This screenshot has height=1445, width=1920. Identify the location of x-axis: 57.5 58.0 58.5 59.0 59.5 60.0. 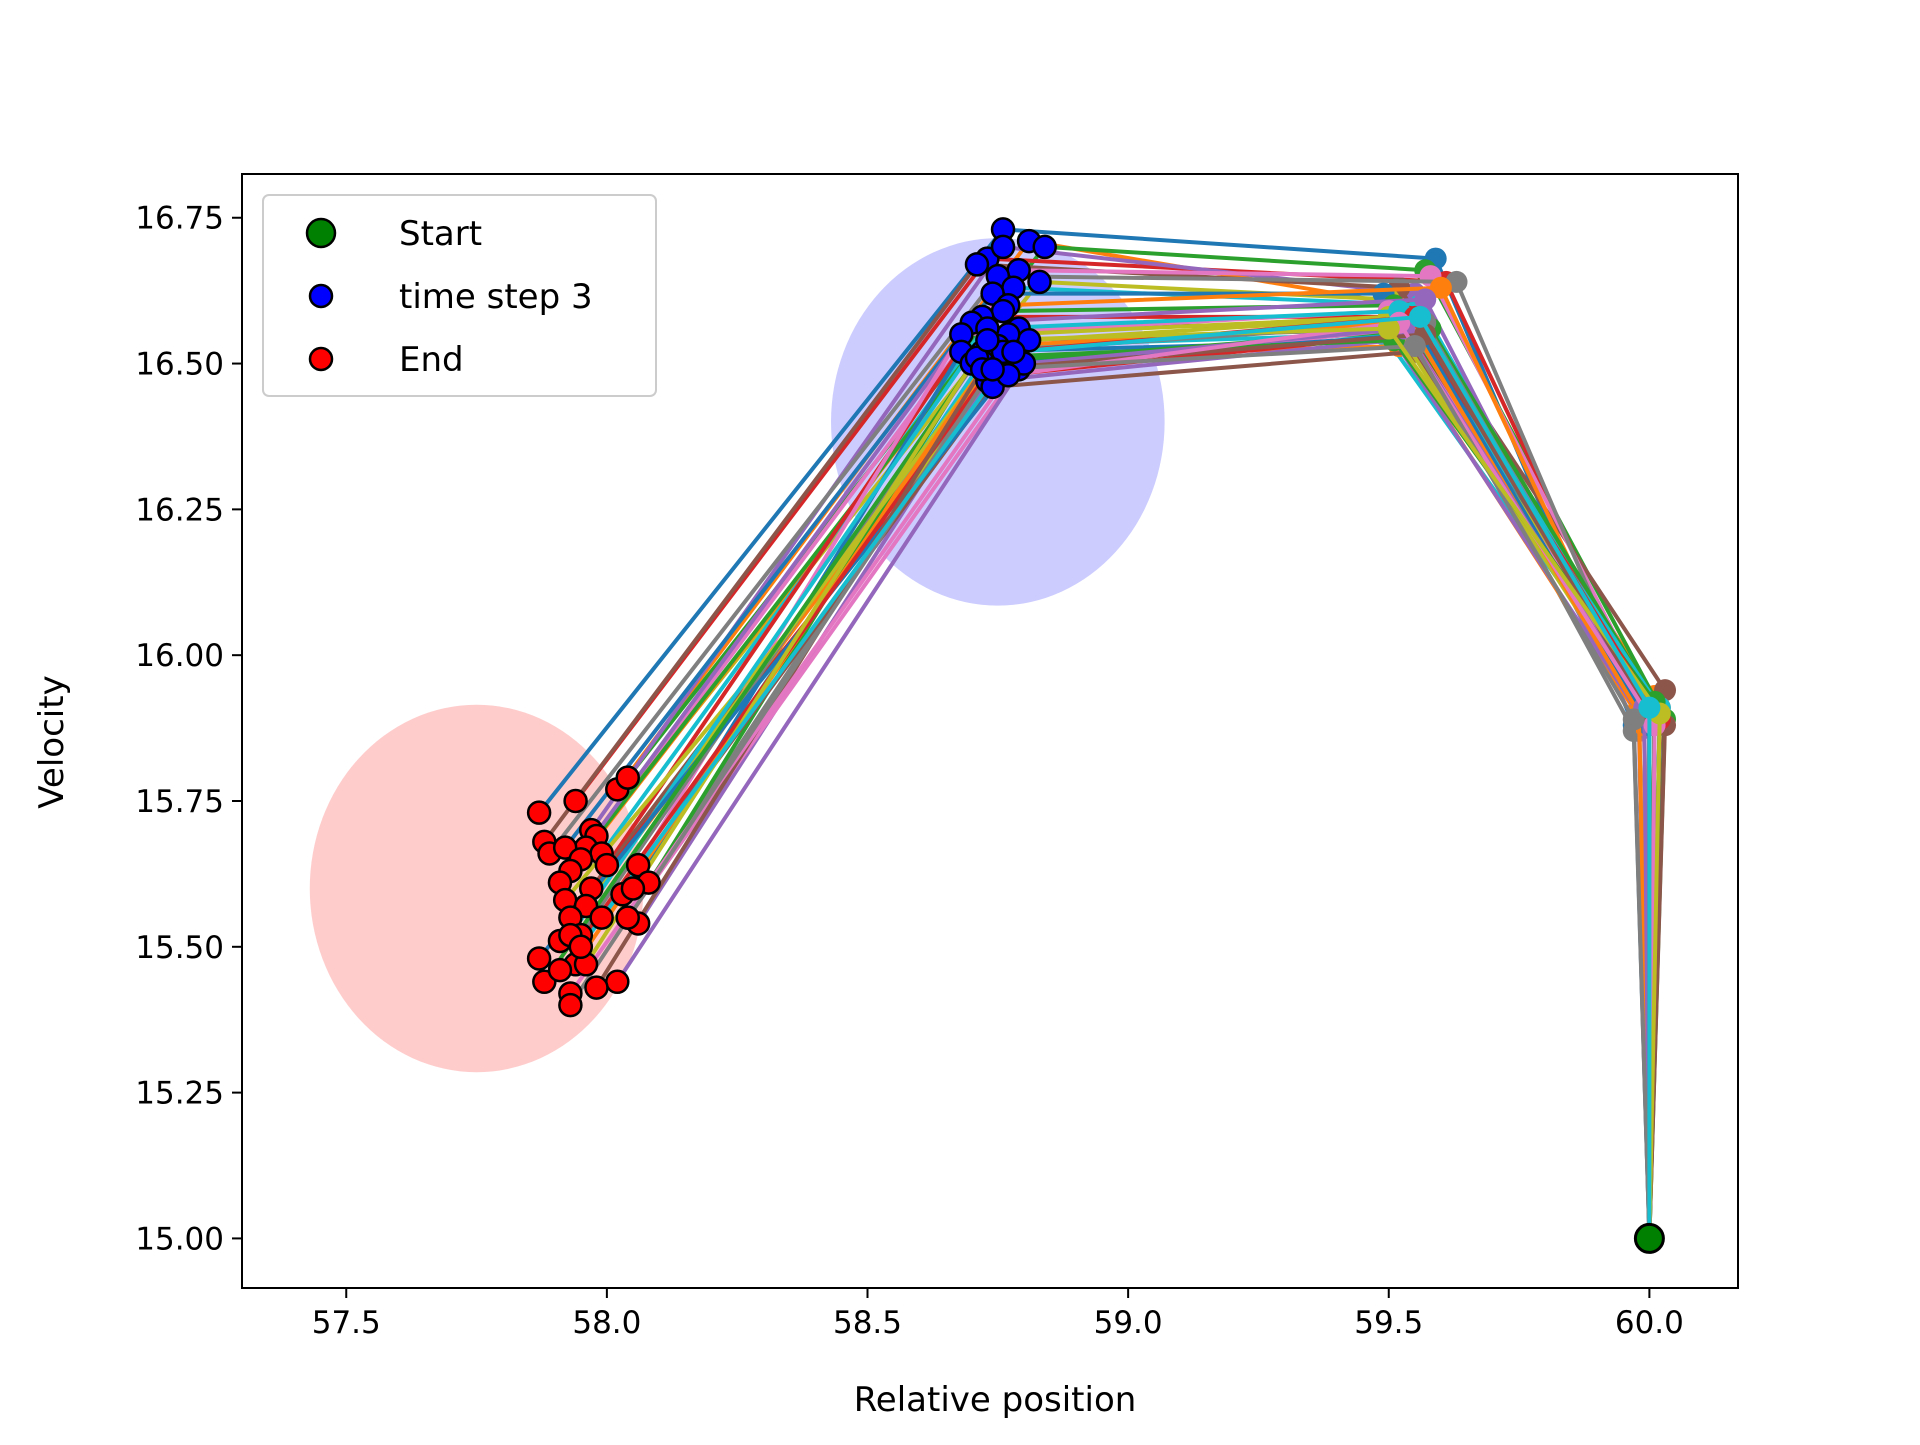
(998, 1314).